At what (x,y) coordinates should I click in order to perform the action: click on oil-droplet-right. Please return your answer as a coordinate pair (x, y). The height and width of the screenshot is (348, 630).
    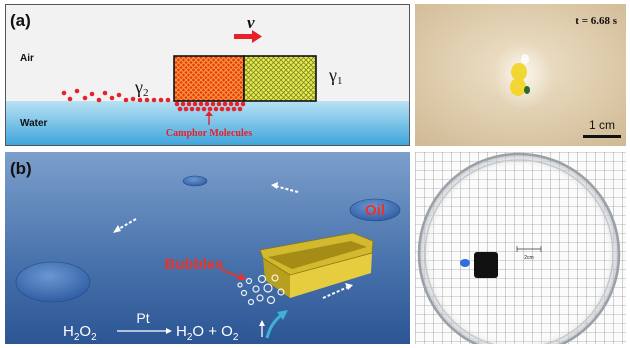
    Looking at the image, I should click on (375, 210).